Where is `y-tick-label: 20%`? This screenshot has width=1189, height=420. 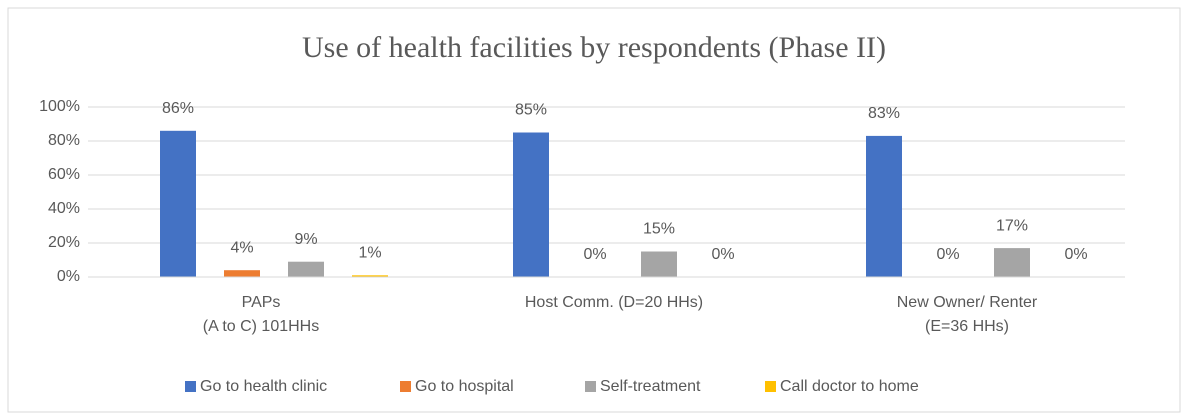
y-tick-label: 20% is located at coordinates (64, 242).